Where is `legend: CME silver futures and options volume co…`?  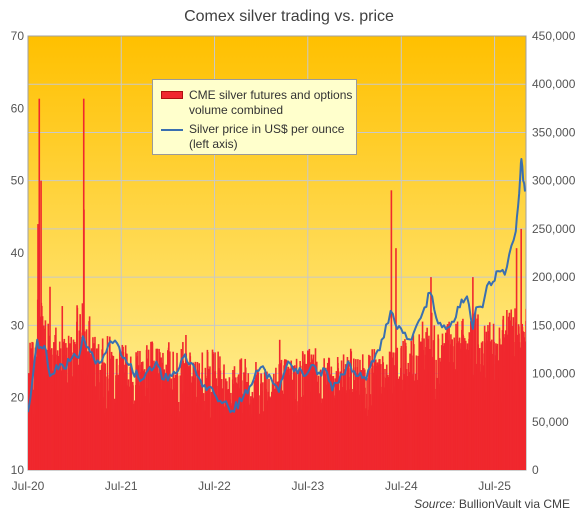 legend: CME silver futures and options volume co… is located at coordinates (254, 117).